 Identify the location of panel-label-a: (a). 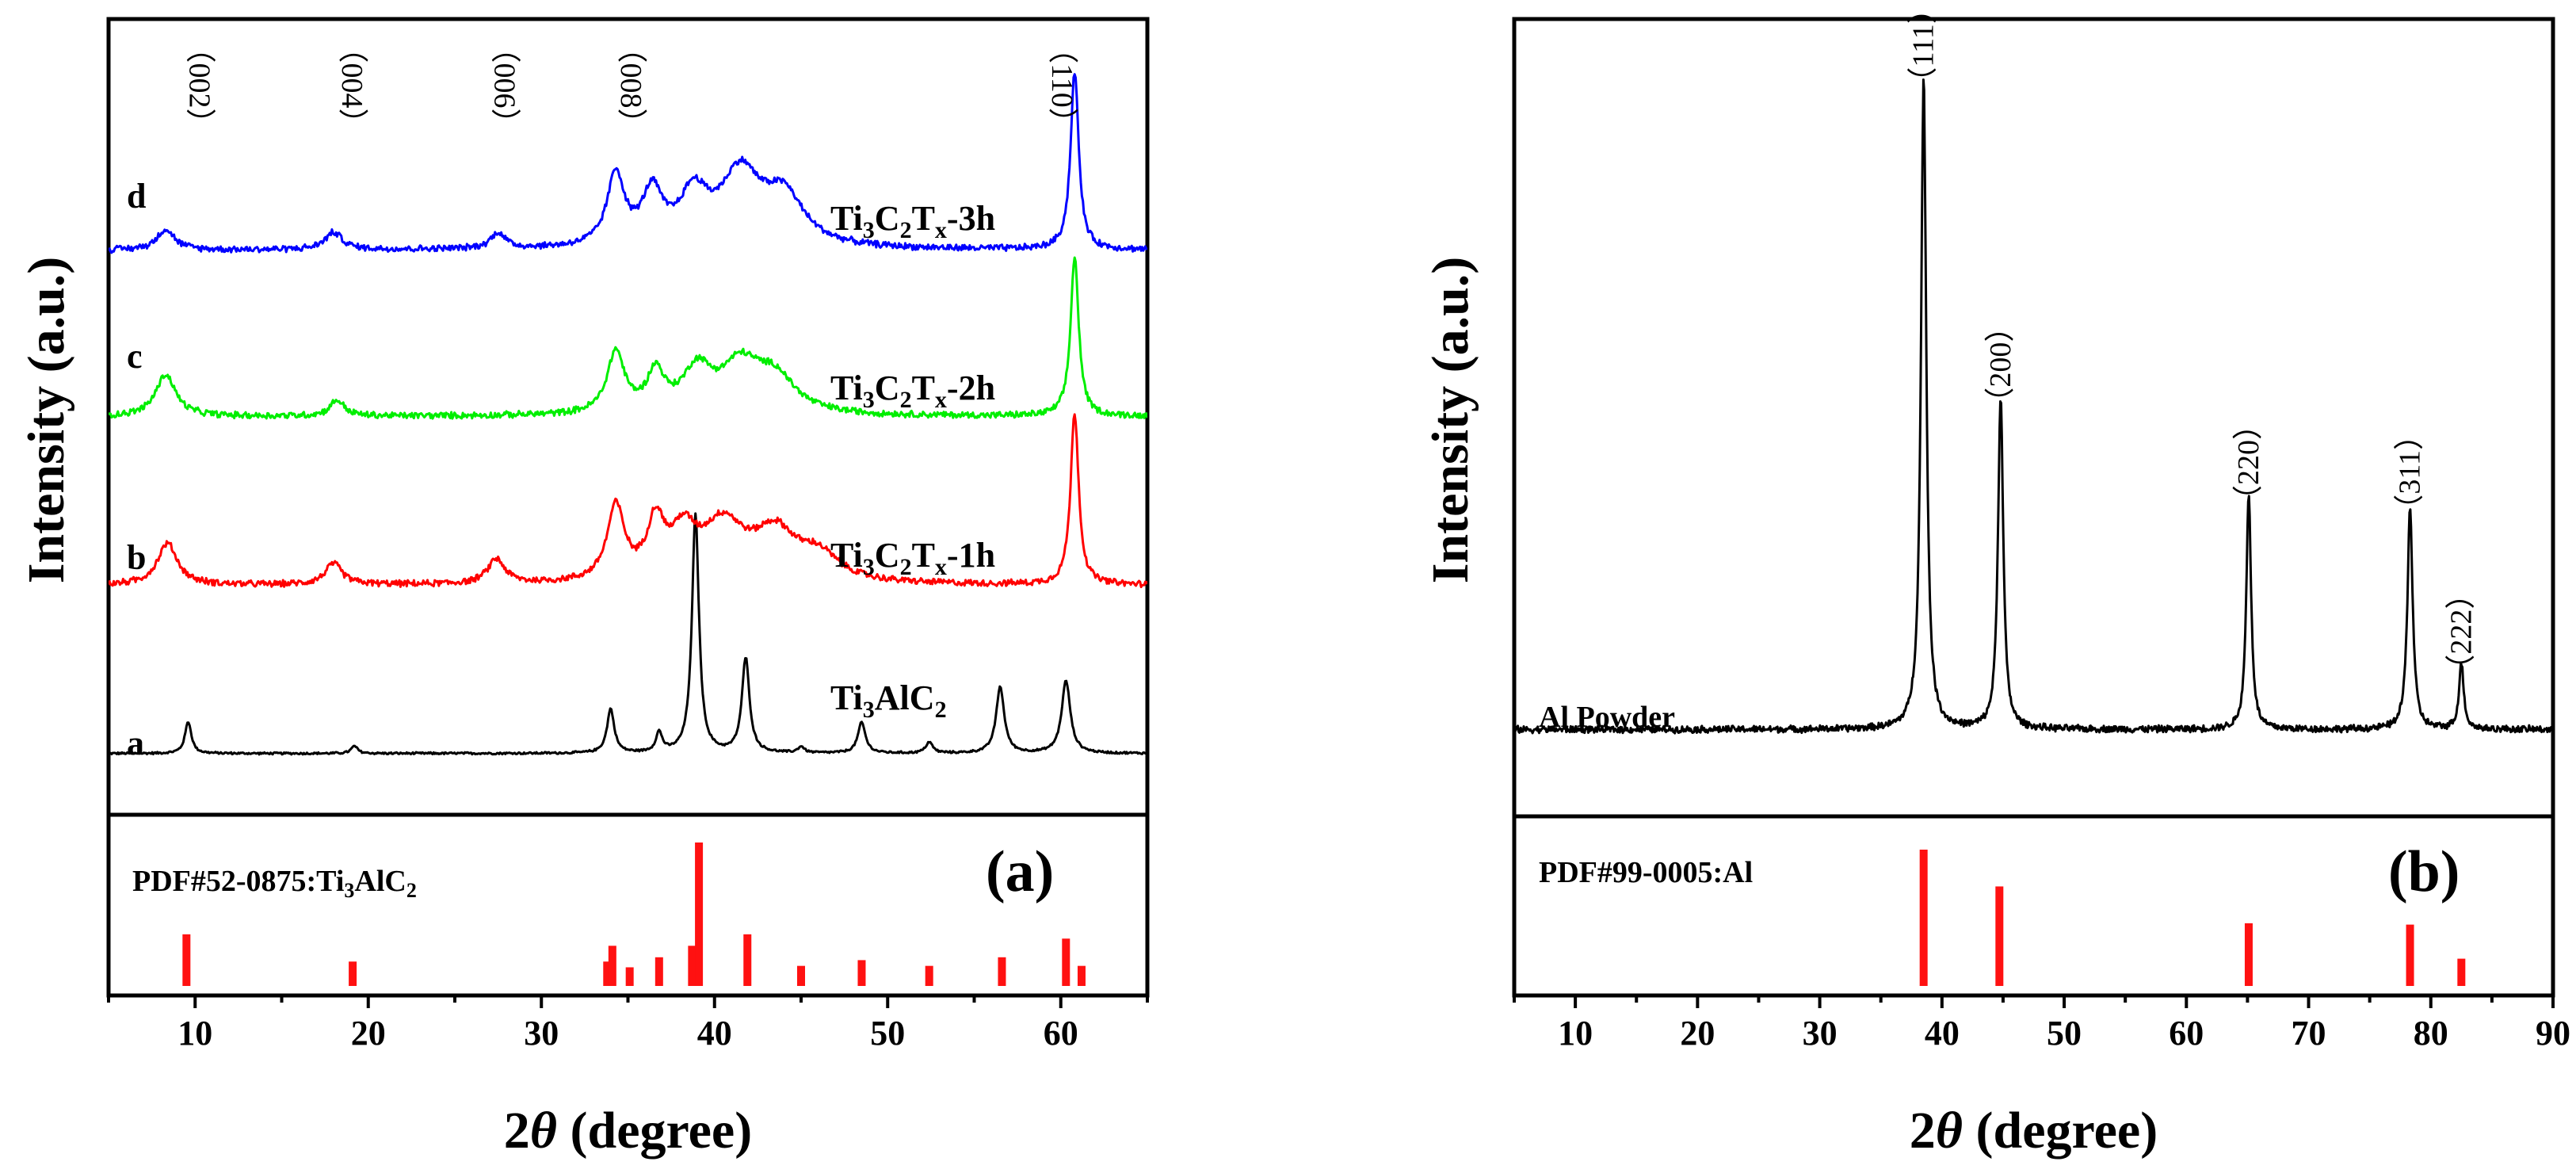
(1020, 871).